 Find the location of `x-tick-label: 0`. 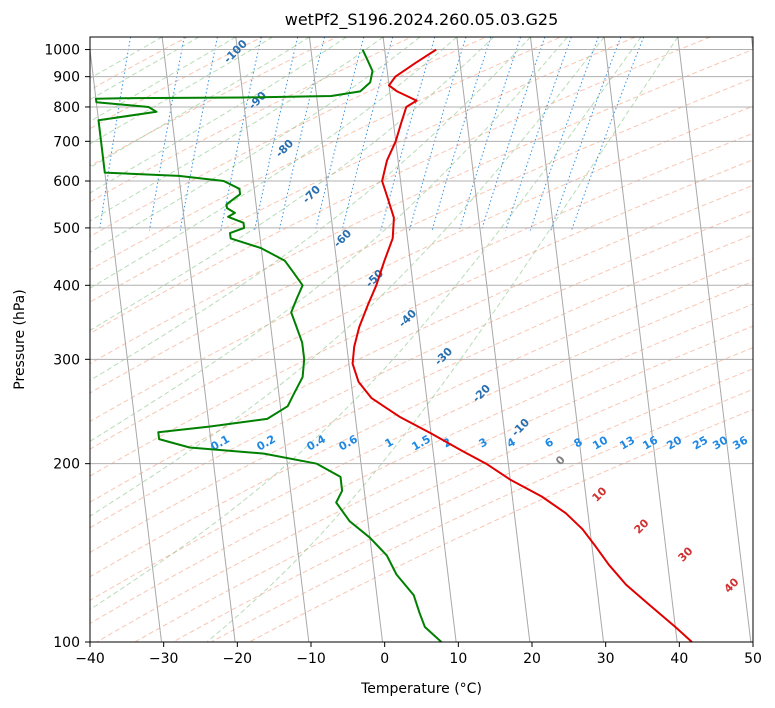

x-tick-label: 0 is located at coordinates (384, 659).